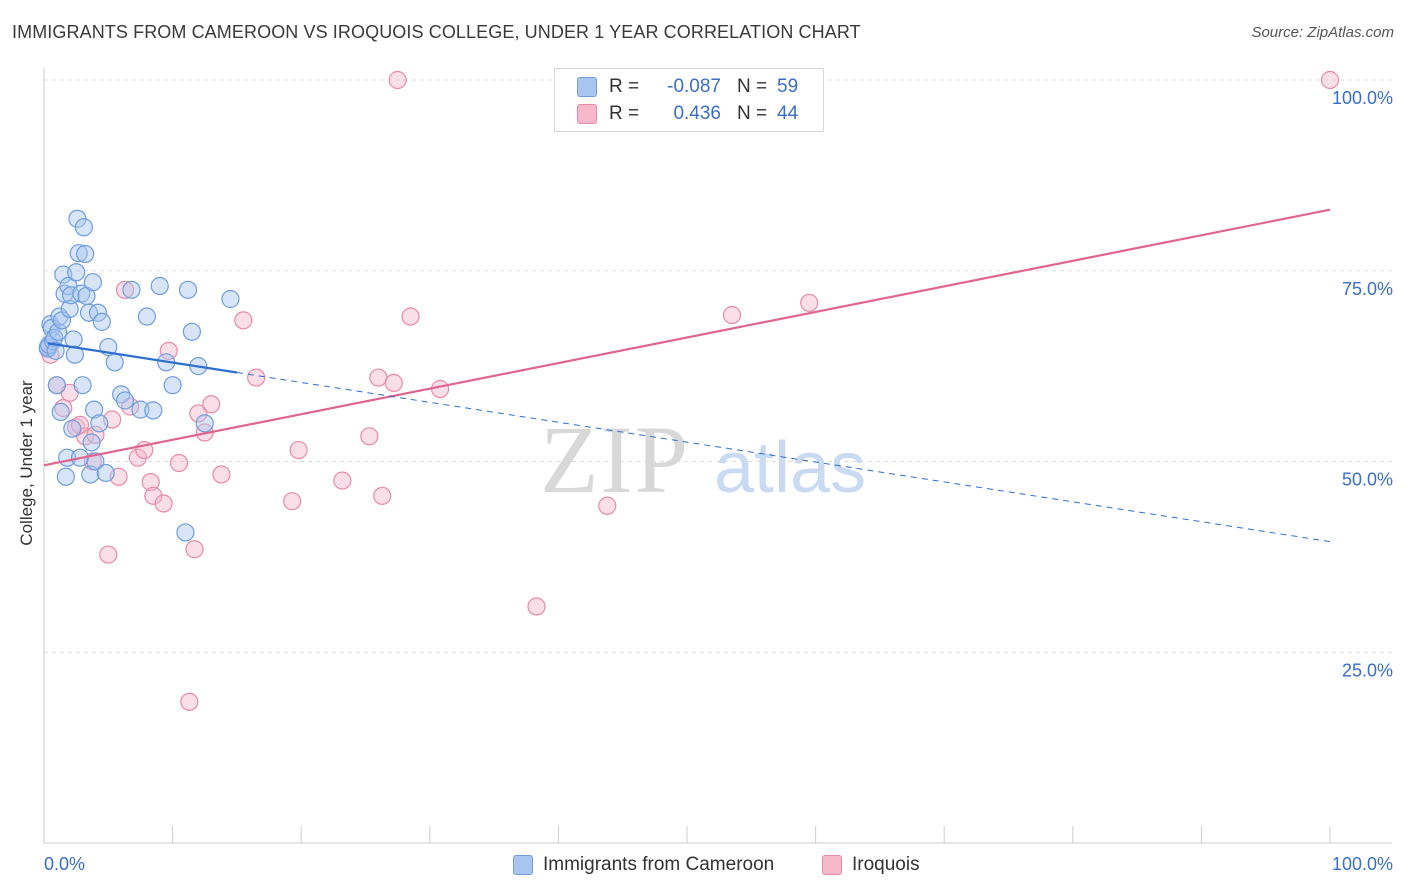 This screenshot has width=1406, height=892. What do you see at coordinates (64, 864) in the screenshot?
I see `x-tick-label: 0.0%` at bounding box center [64, 864].